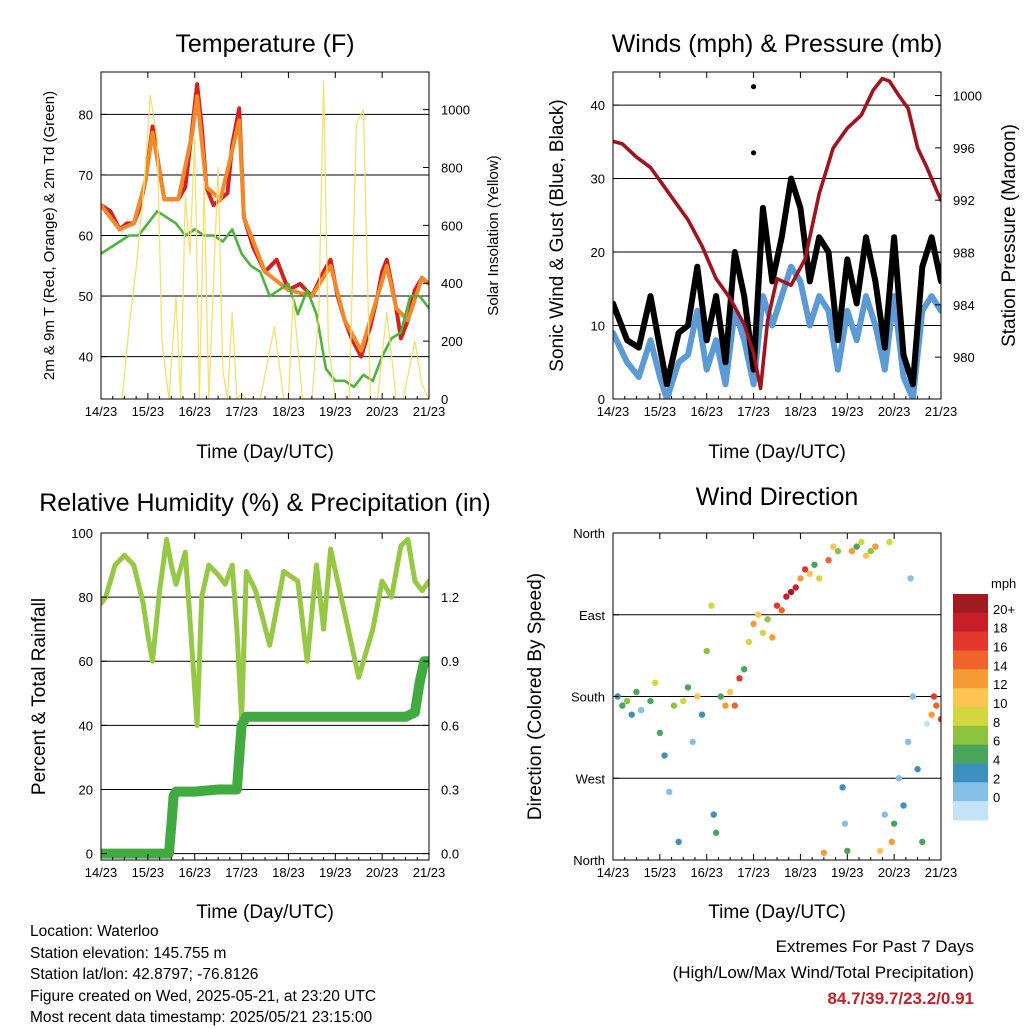 The width and height of the screenshot is (1024, 1029). I want to click on y2-tick-label: 200, so click(452, 341).